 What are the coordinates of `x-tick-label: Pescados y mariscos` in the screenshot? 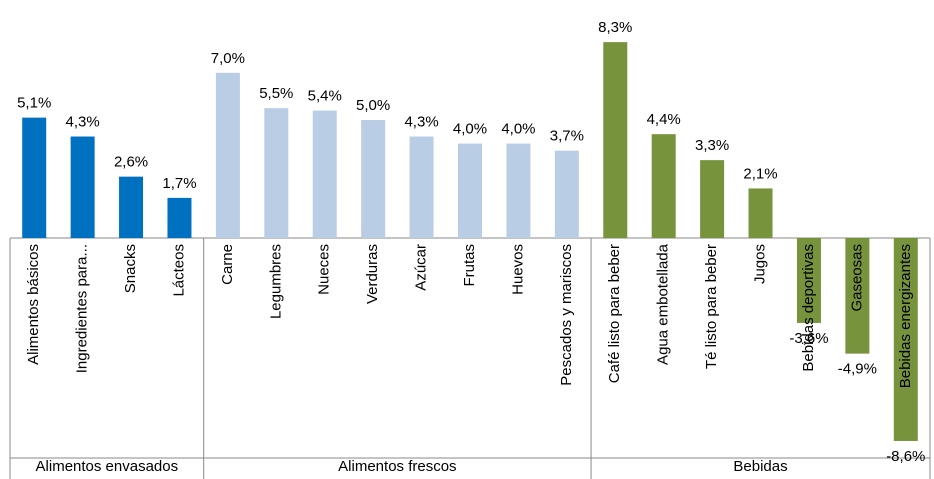 It's located at (566, 315).